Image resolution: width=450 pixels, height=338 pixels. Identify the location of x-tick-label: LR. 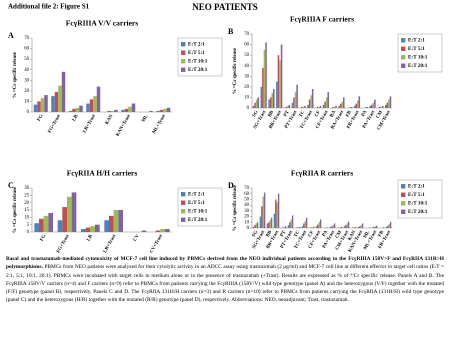
(90, 238).